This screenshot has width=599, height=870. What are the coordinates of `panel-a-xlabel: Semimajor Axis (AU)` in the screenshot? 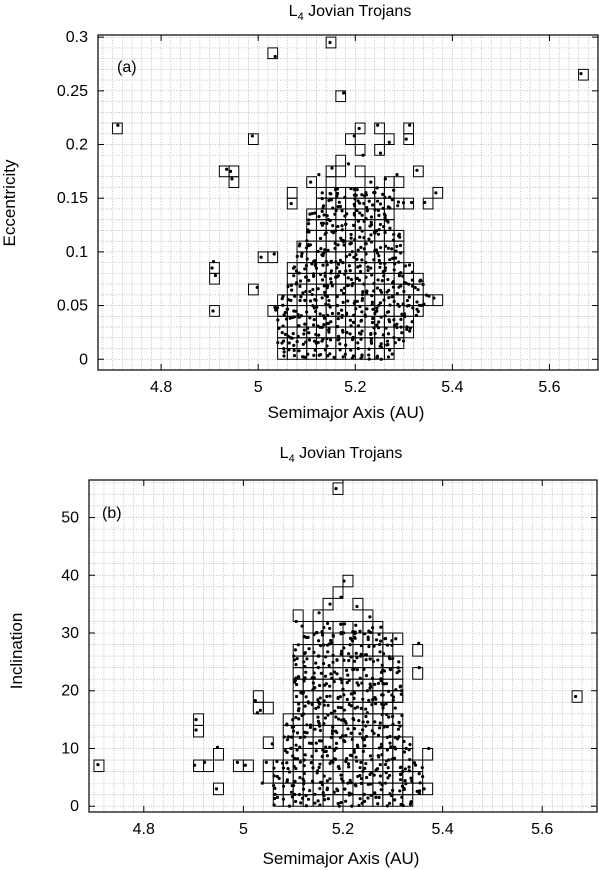 It's located at (346, 412).